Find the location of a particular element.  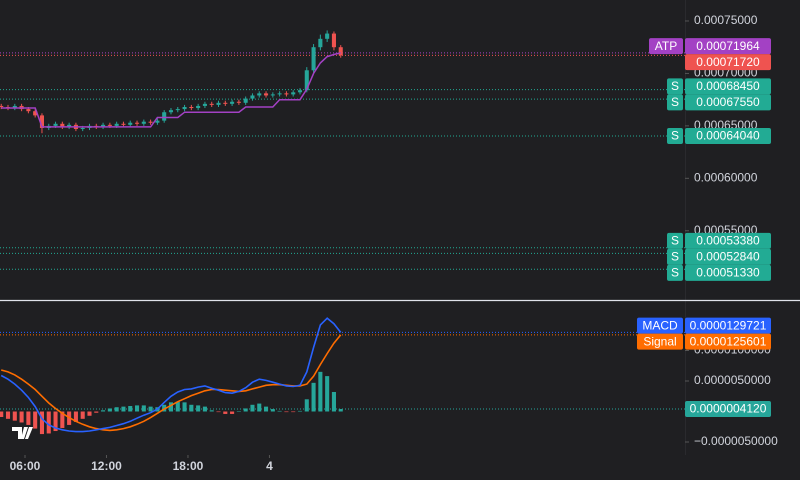

x-tick-label: 4 is located at coordinates (269, 466).